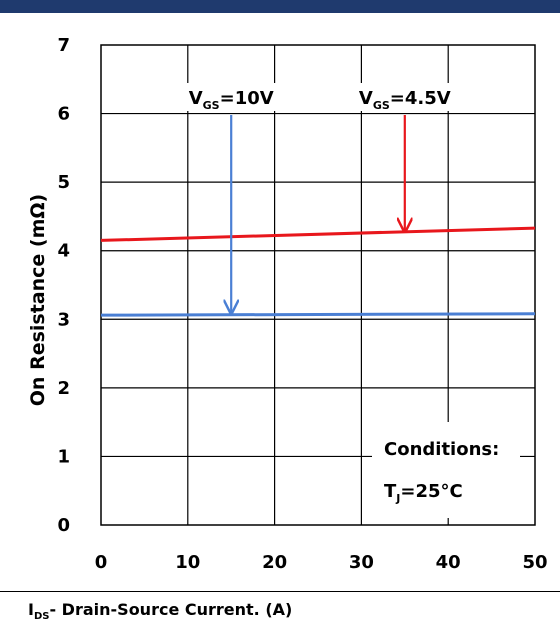 This screenshot has width=560, height=631. I want to click on y-tick-label: 5, so click(63, 182).